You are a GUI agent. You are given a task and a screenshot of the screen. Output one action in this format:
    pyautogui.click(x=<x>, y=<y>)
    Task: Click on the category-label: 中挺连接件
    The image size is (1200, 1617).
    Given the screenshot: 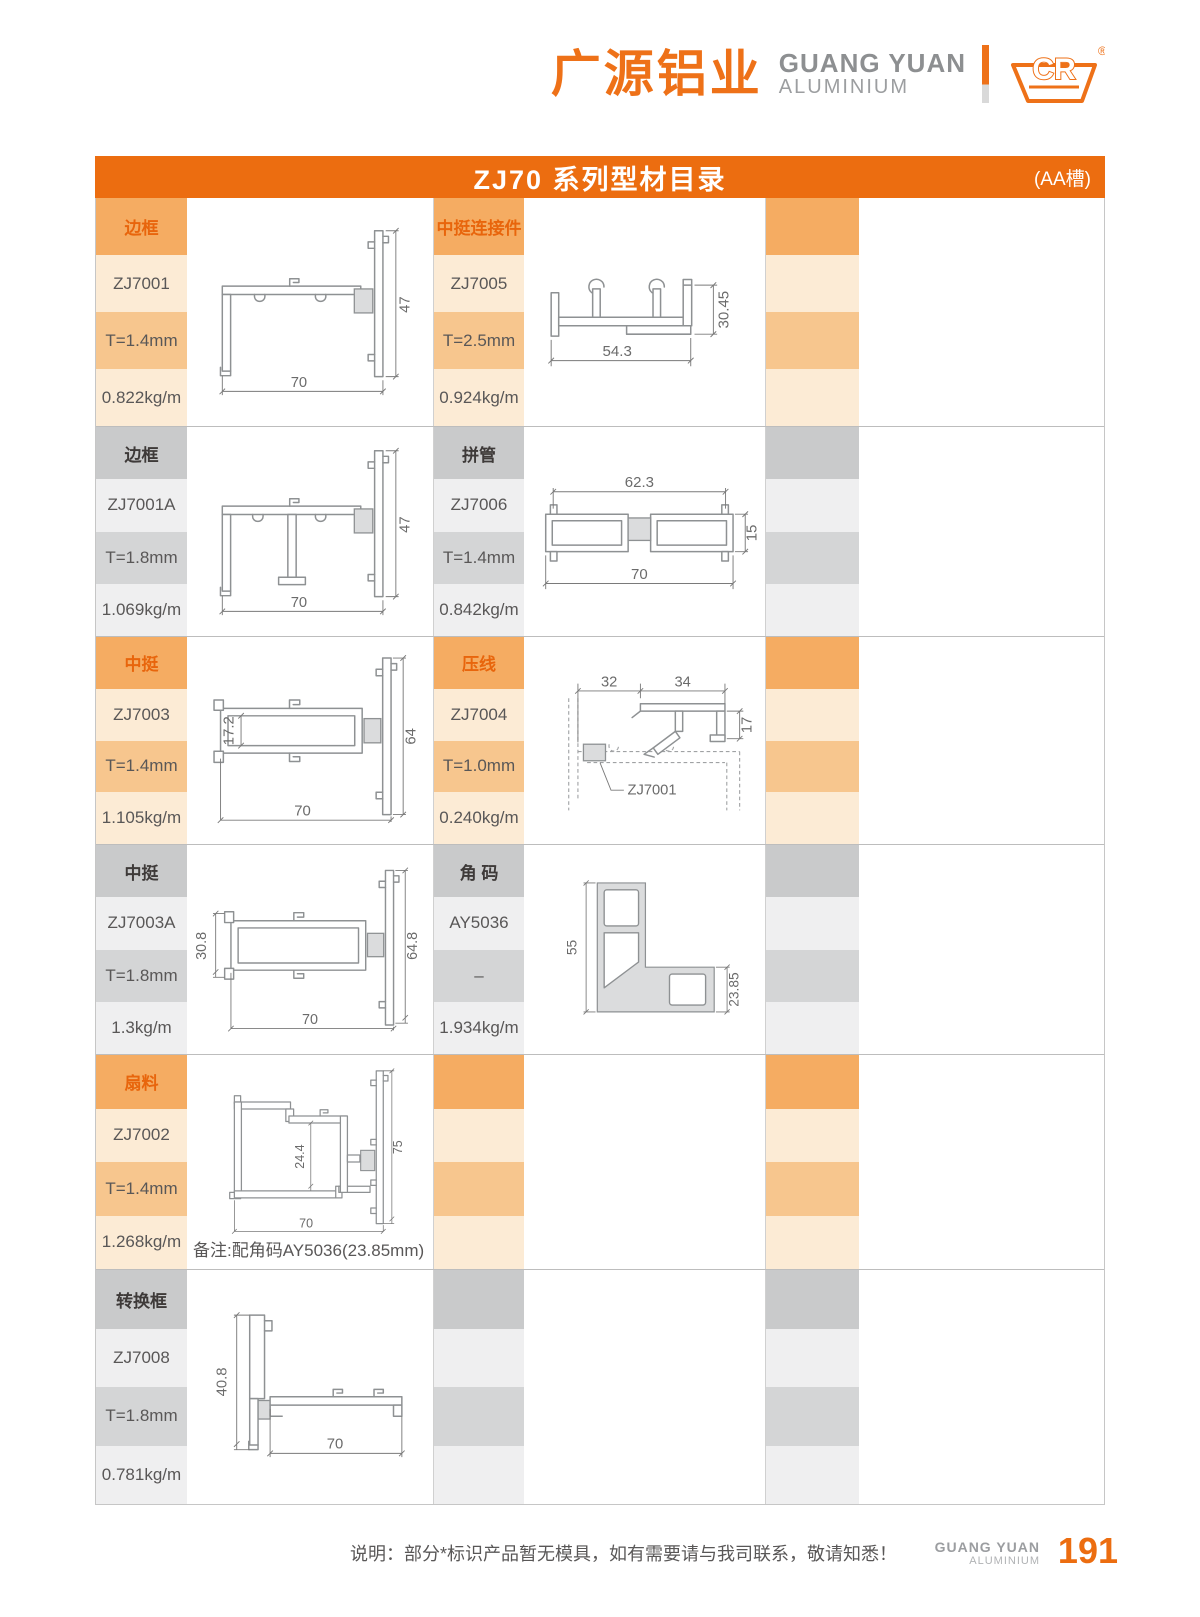 What is the action you would take?
    pyautogui.click(x=479, y=228)
    